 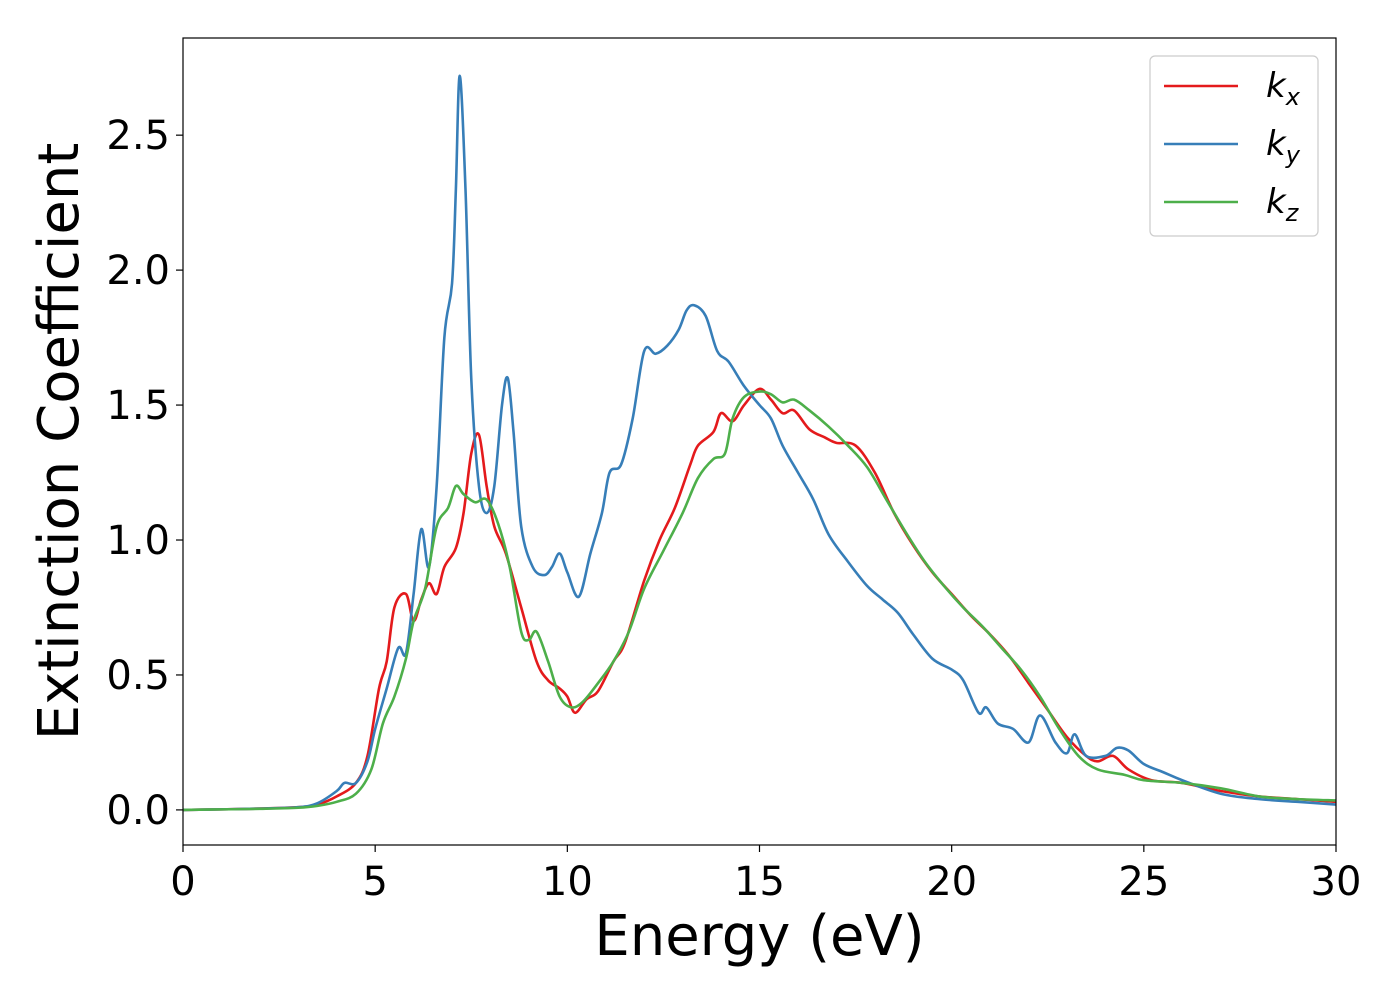 I want to click on x-tick-label: 5, so click(x=374, y=882).